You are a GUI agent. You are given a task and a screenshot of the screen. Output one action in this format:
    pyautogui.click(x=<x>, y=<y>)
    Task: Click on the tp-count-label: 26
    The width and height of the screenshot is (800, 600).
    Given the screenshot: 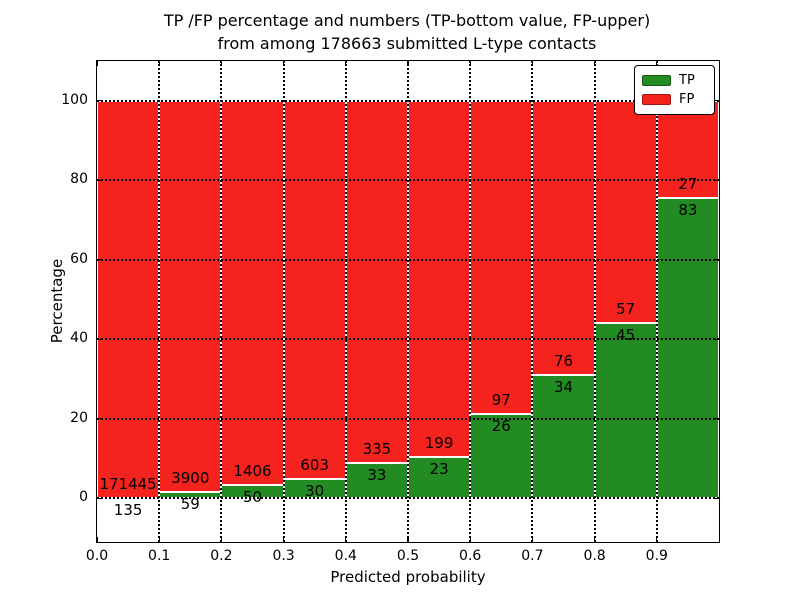 What is the action you would take?
    pyautogui.click(x=501, y=426)
    